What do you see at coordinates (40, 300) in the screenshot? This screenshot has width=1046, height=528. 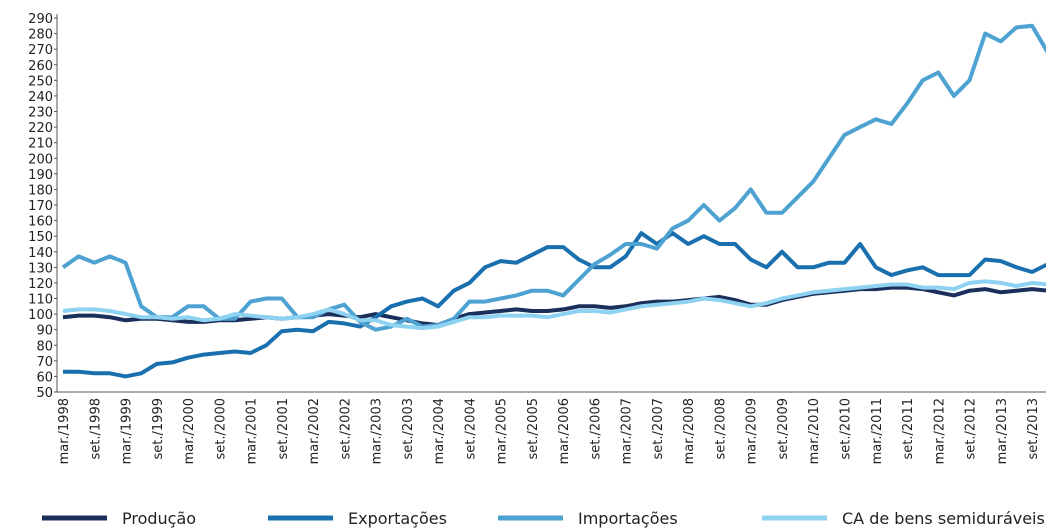 I see `y-tick-label: 110` at bounding box center [40, 300].